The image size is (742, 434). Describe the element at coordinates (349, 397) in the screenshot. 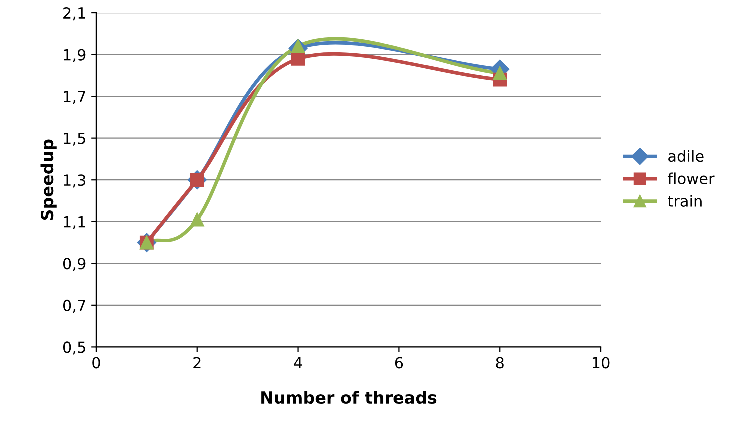

I see `x-axis-title: Number of threads` at that location.